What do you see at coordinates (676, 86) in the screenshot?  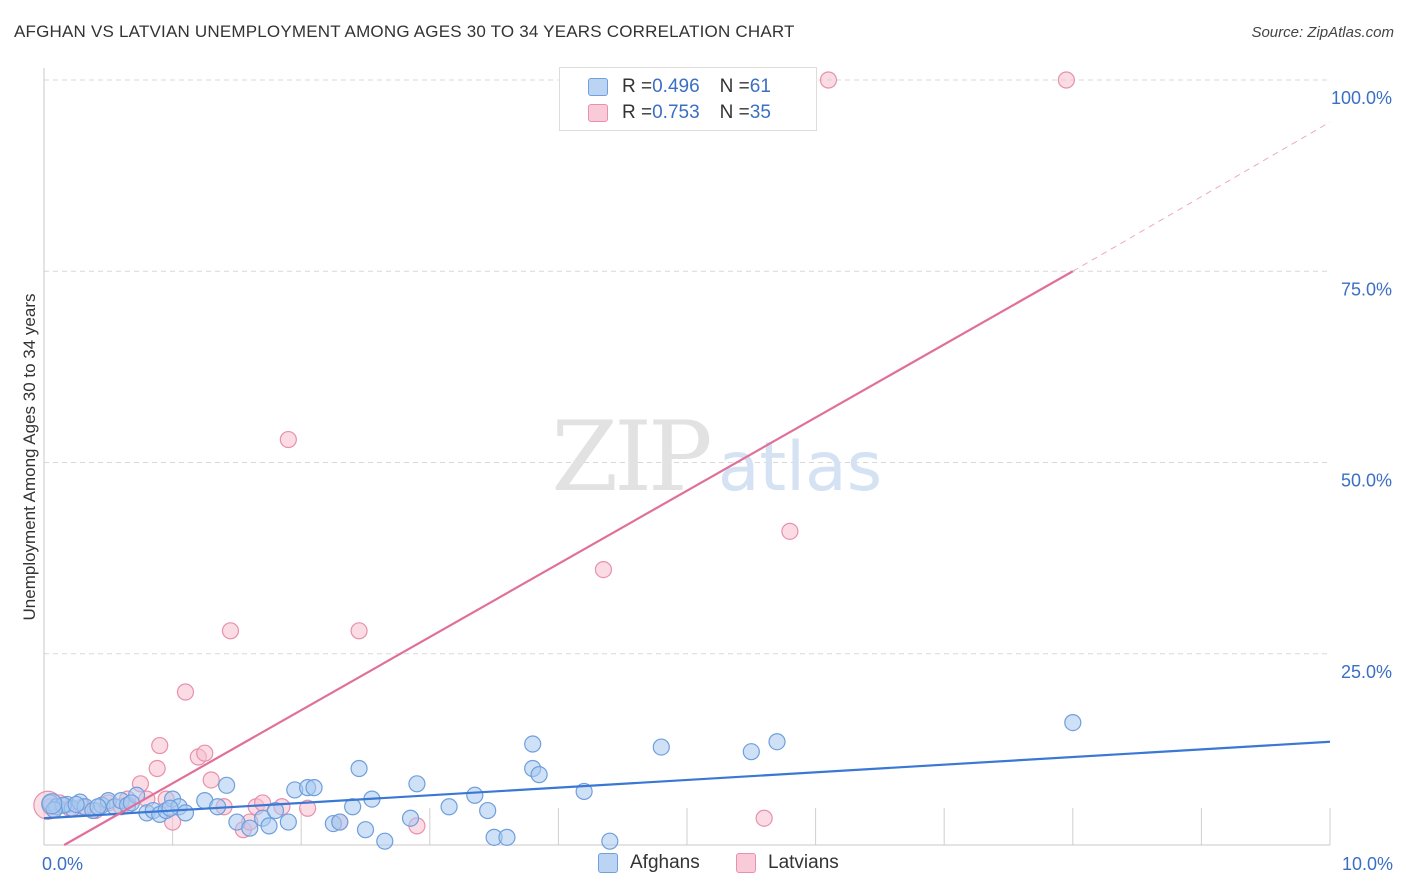 I see `afghan-r-value: 0.496` at bounding box center [676, 86].